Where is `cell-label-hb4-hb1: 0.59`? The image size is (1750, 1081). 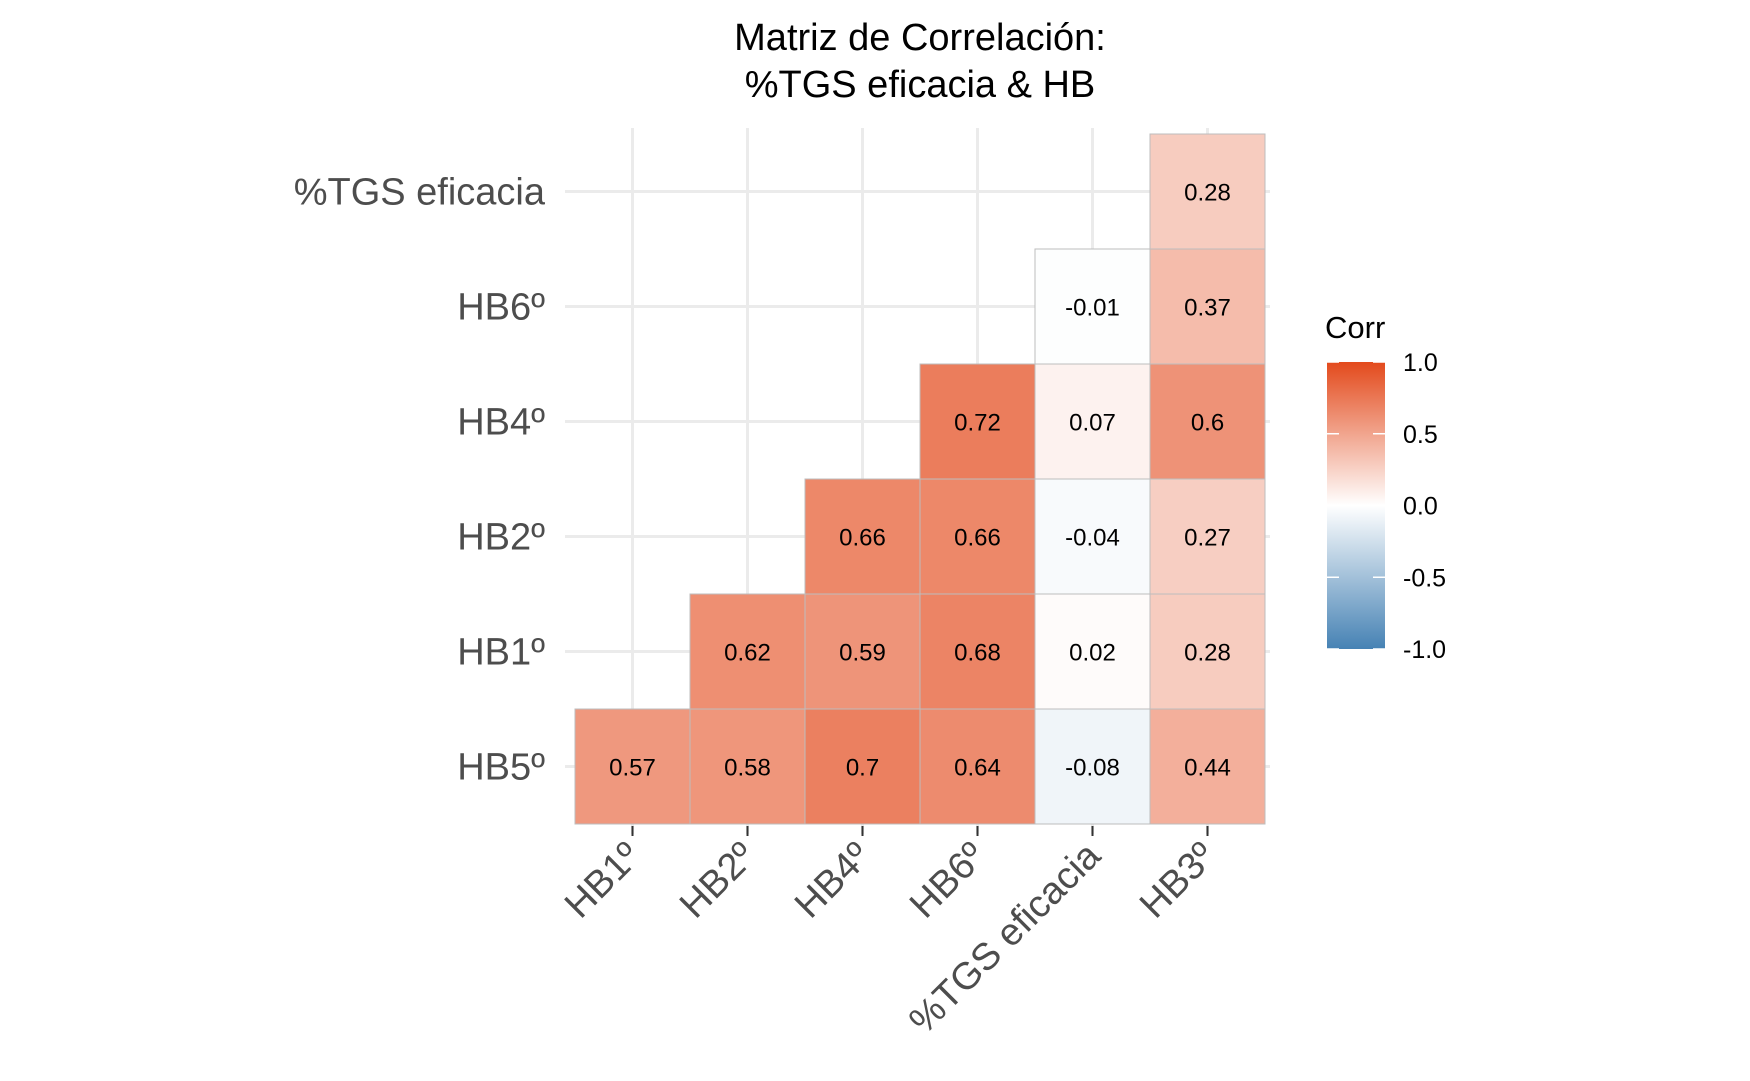
cell-label-hb4-hb1: 0.59 is located at coordinates (862, 653).